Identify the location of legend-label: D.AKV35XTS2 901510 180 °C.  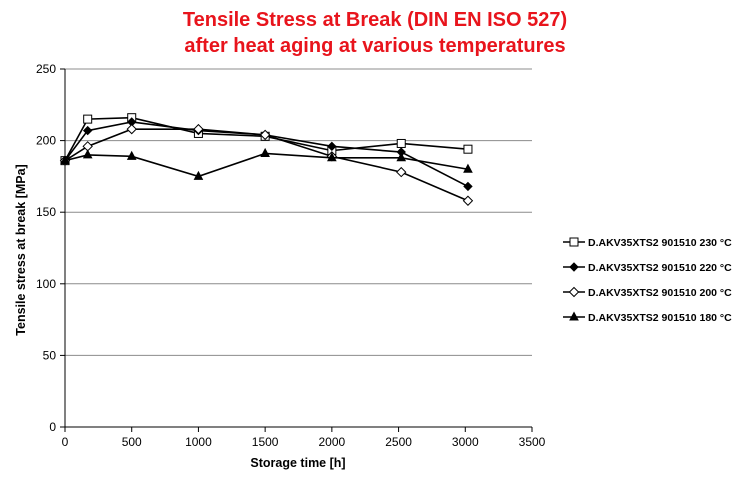
(660, 318).